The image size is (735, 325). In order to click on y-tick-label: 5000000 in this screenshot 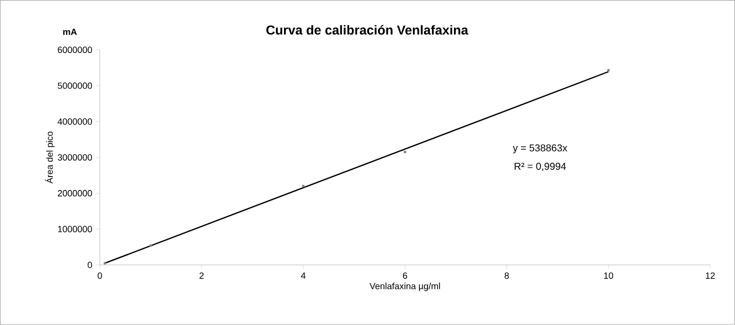, I will do `click(75, 85)`.